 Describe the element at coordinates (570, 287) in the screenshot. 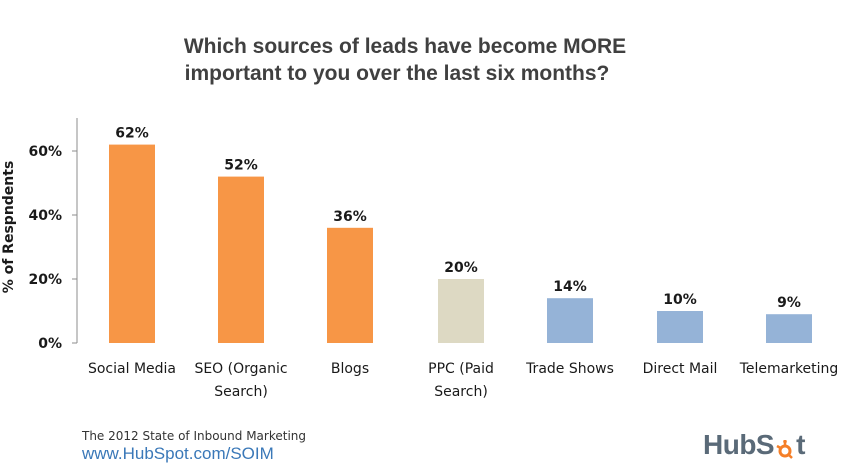

I see `value-label: 14%` at that location.